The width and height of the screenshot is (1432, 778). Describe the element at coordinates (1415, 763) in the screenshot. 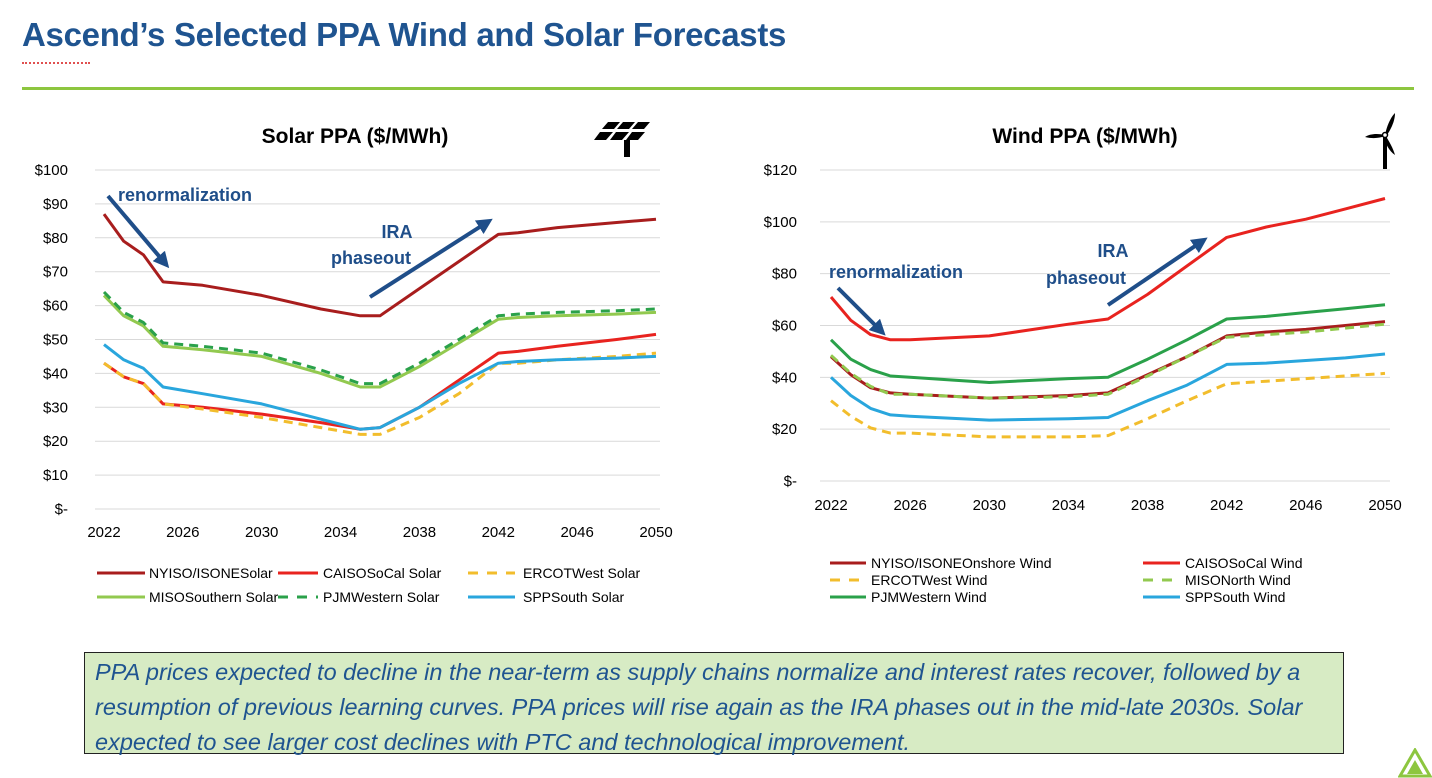

I see `ascend-logo` at that location.